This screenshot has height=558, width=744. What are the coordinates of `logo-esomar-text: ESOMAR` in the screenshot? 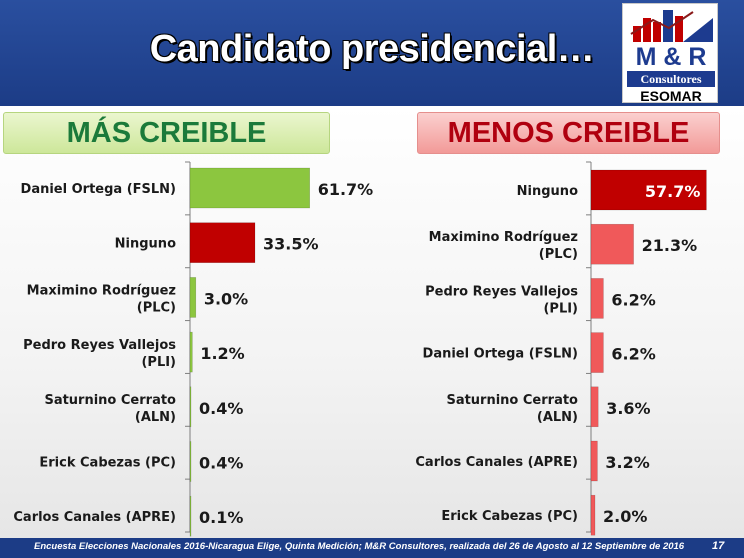 It's located at (671, 96).